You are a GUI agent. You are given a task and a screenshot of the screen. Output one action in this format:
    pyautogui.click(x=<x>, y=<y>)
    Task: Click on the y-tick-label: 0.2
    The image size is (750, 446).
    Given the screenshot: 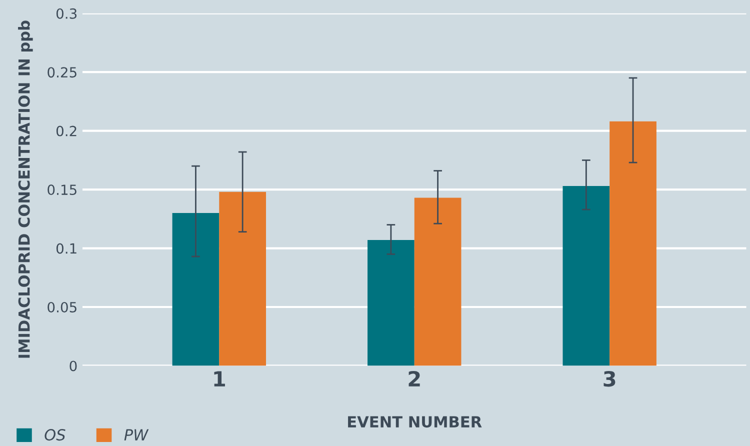 What is the action you would take?
    pyautogui.click(x=66, y=131)
    